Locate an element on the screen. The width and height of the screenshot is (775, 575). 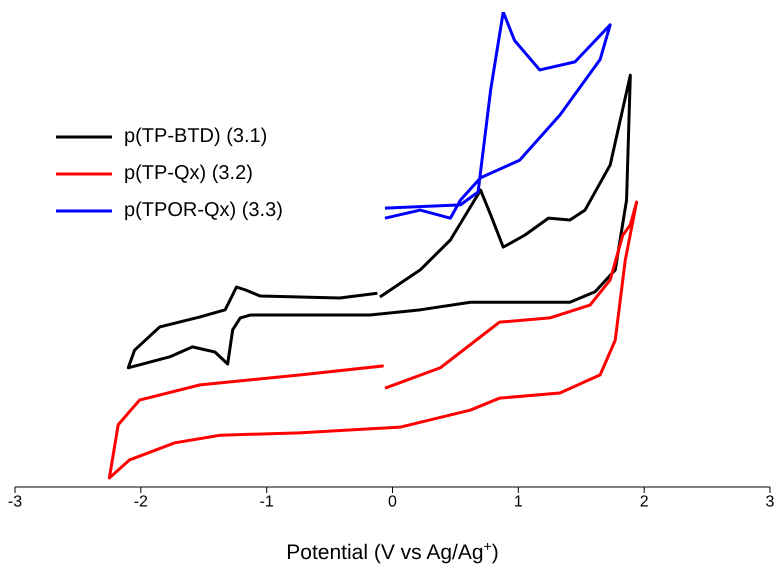
x-tick-label: 0 is located at coordinates (393, 501).